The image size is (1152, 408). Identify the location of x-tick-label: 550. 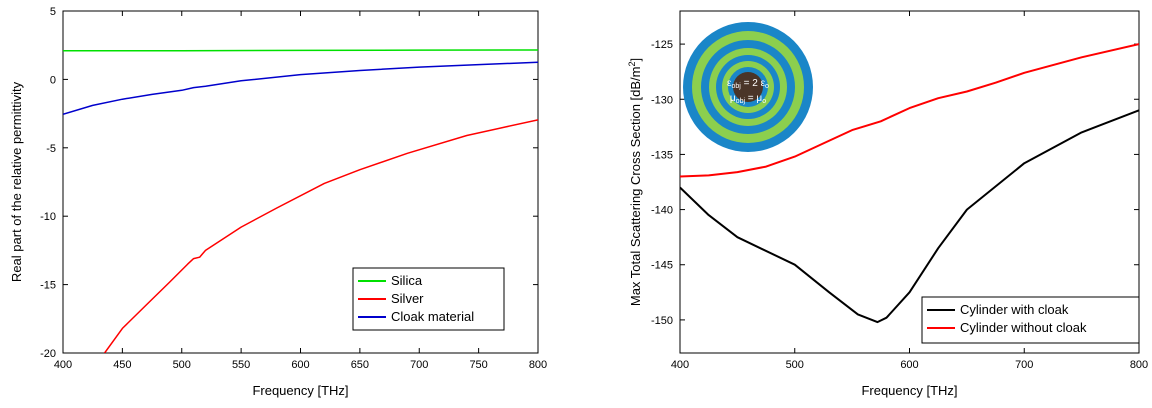
(241, 365).